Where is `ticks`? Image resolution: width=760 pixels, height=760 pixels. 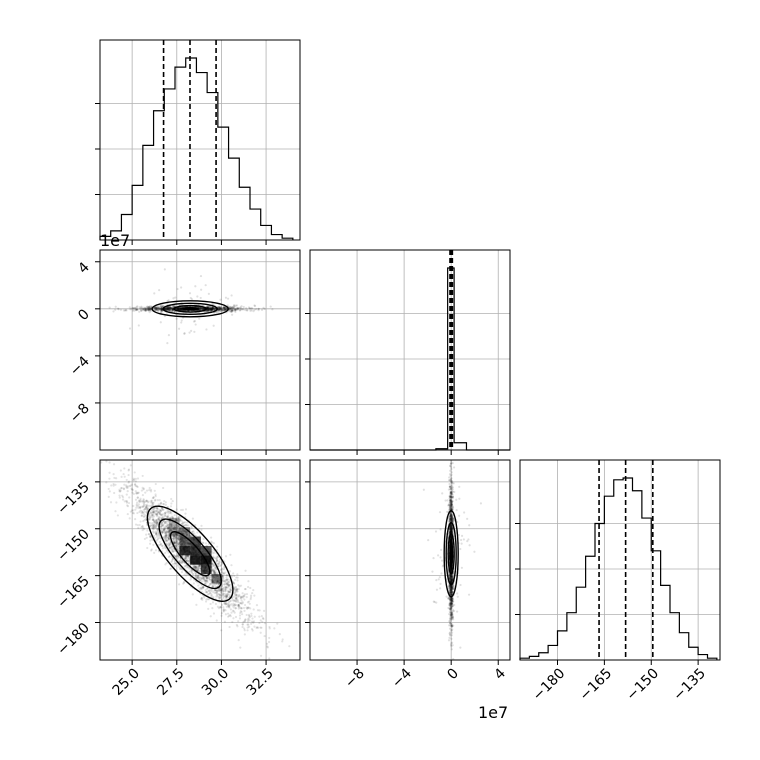
ticks is located at coordinates (181, 573).